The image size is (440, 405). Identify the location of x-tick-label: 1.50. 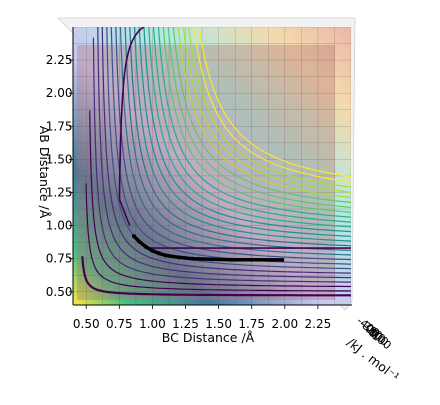
(218, 324).